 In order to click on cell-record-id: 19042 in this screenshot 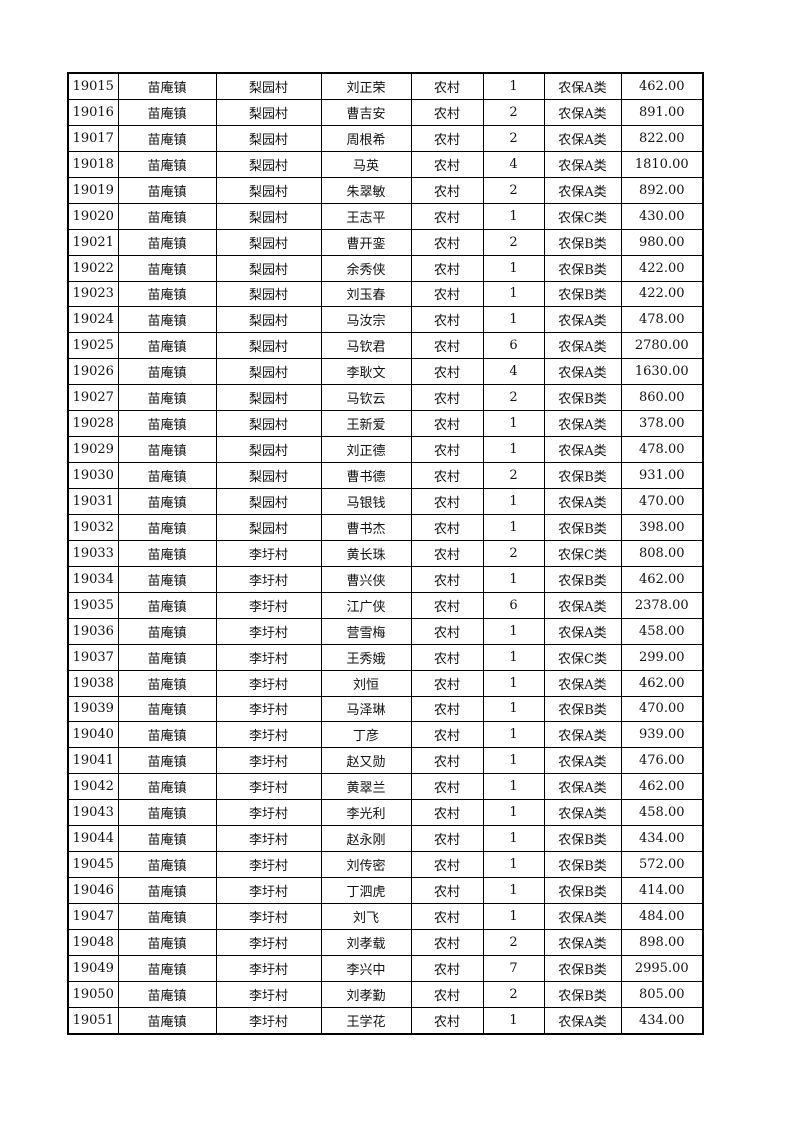, I will do `click(93, 787)`.